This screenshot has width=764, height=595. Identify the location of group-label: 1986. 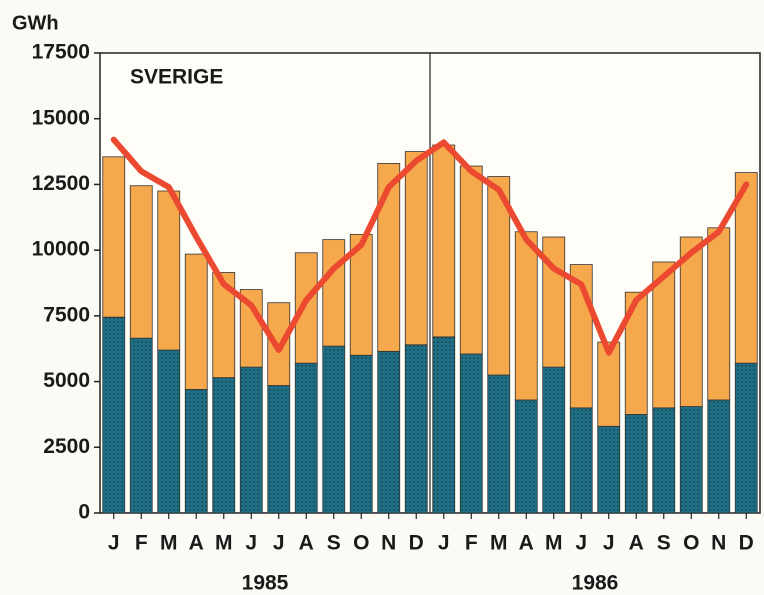
(595, 583).